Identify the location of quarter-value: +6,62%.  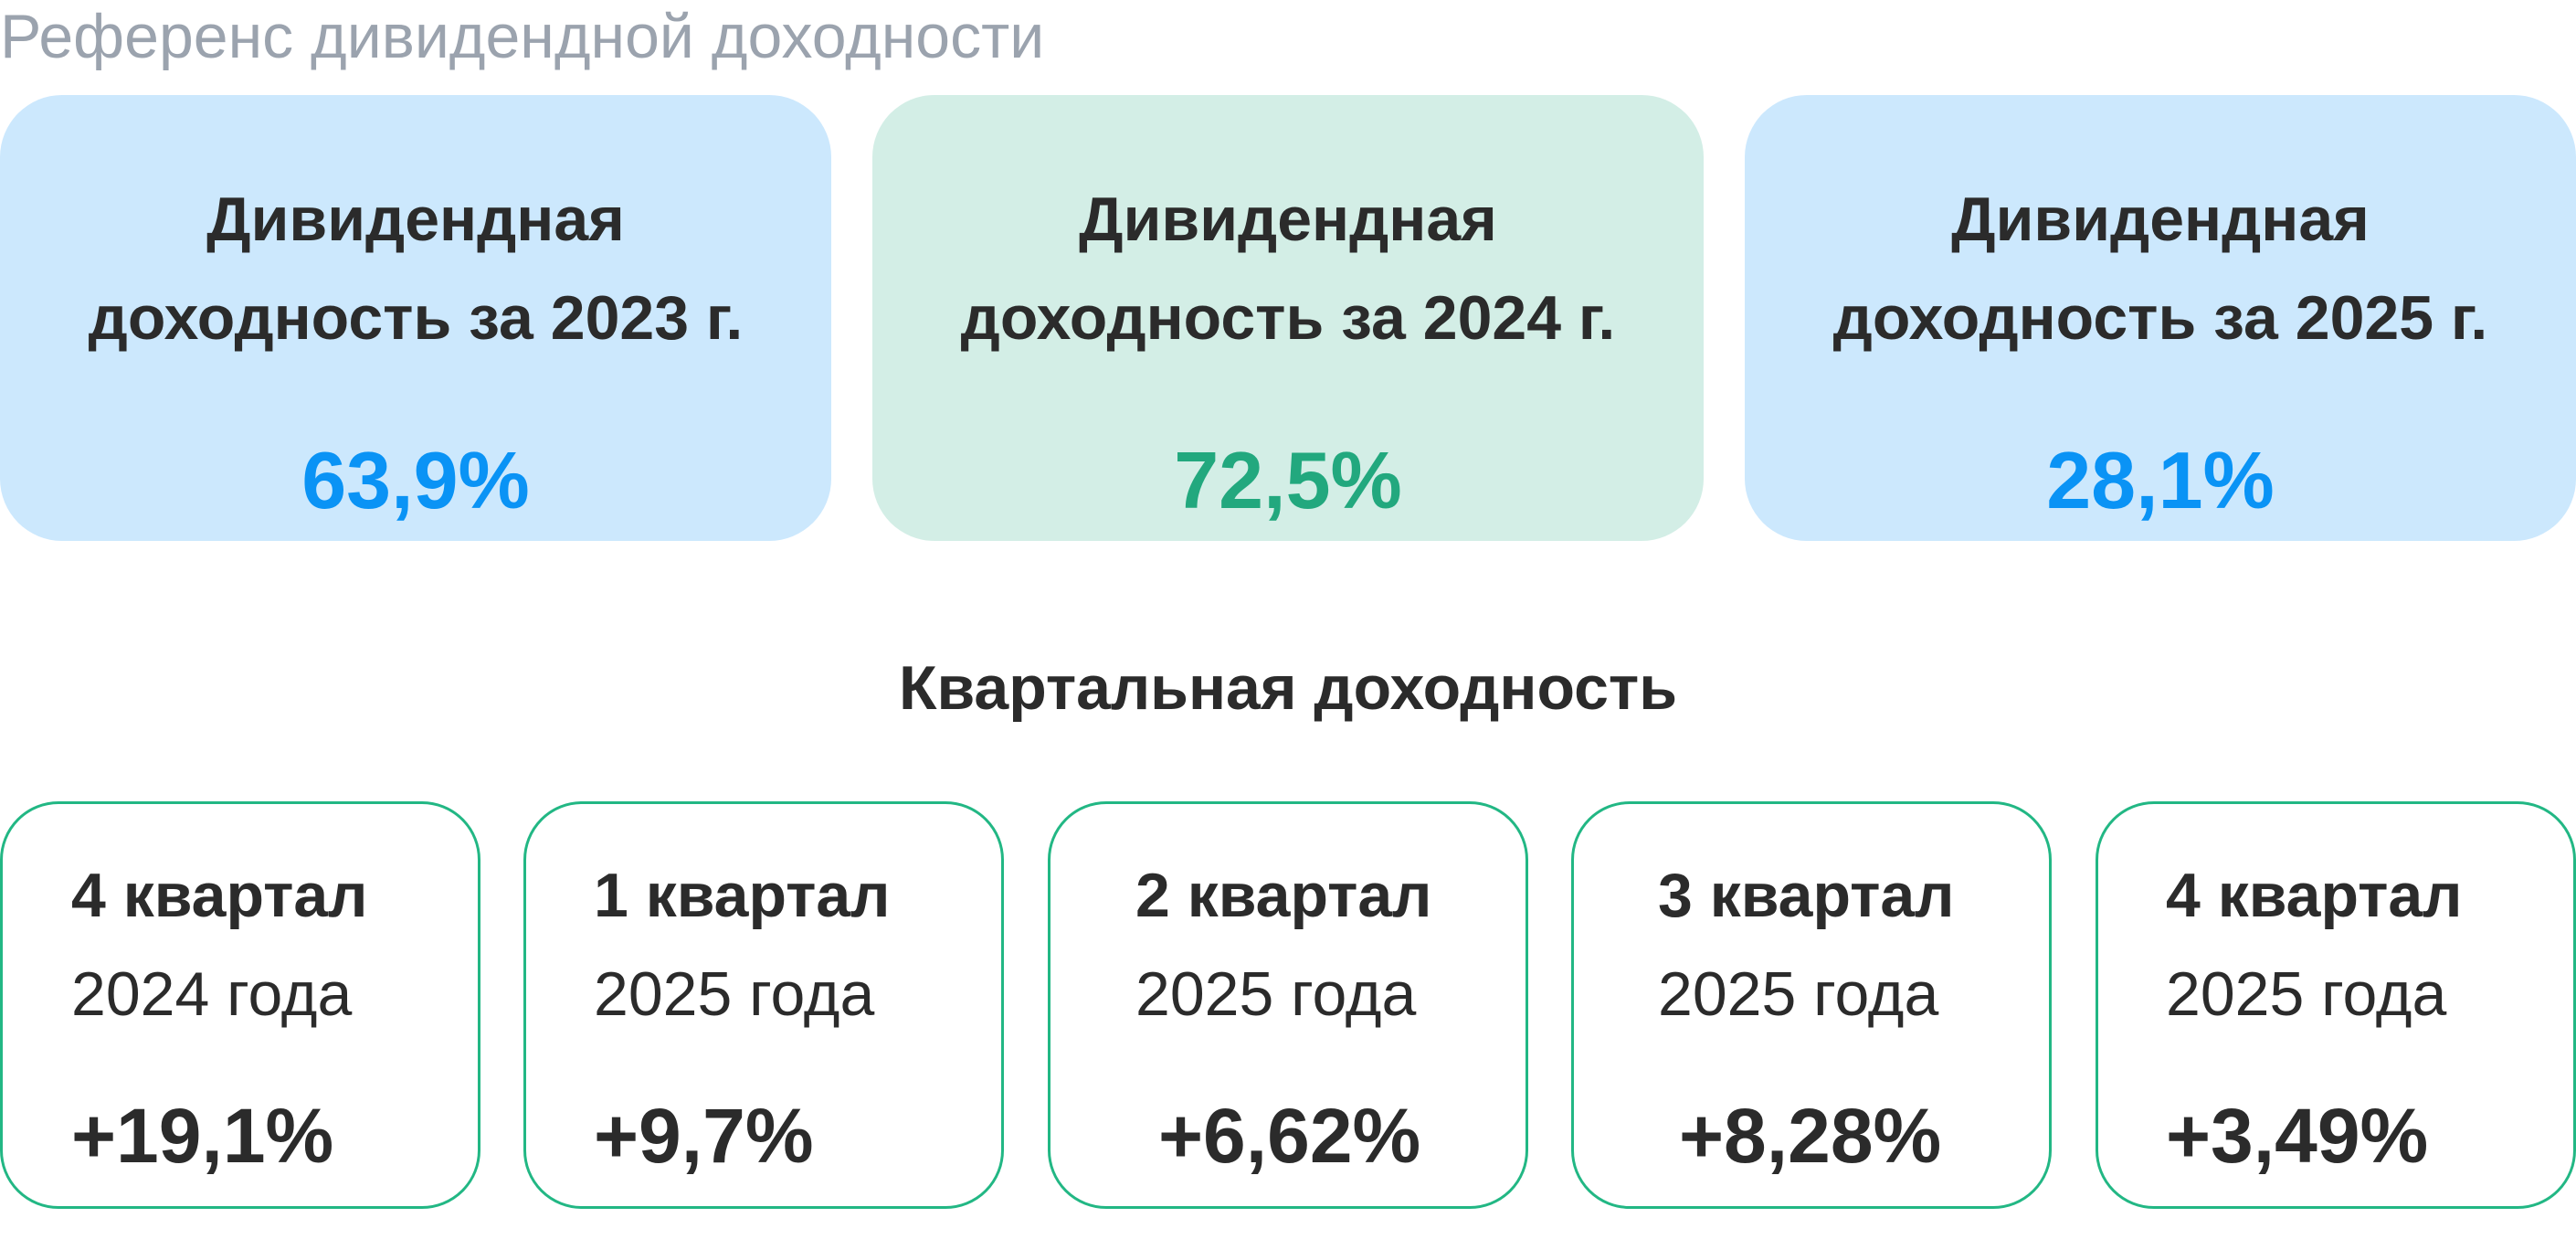
(1289, 1136).